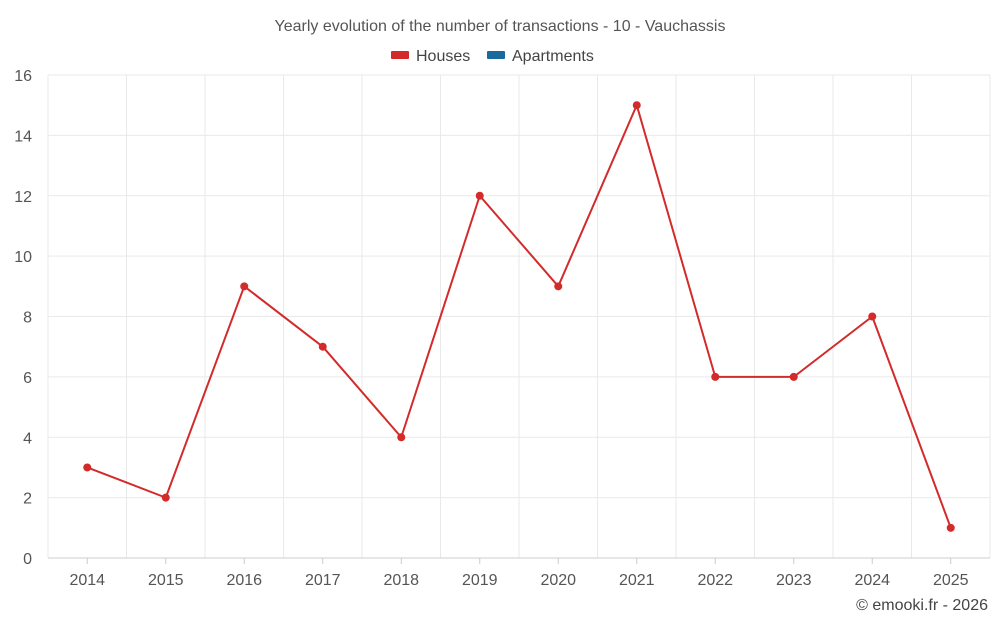  What do you see at coordinates (715, 580) in the screenshot?
I see `x-tick-label: 2022` at bounding box center [715, 580].